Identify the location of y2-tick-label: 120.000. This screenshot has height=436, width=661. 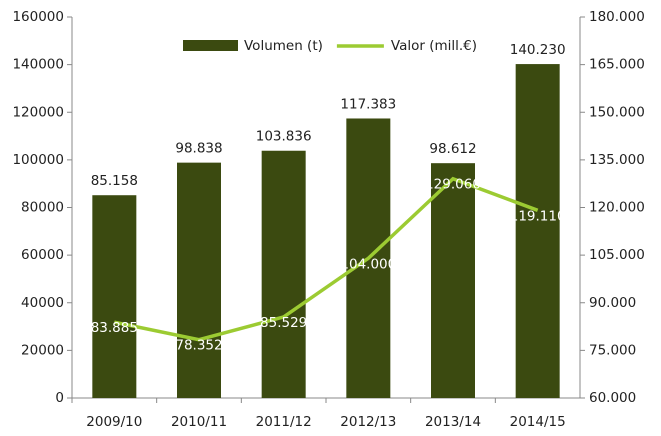
(617, 208).